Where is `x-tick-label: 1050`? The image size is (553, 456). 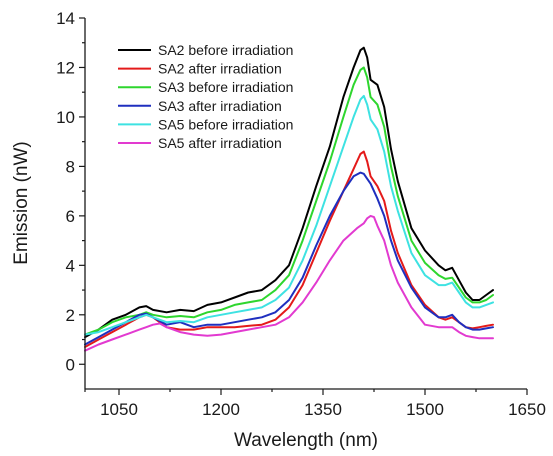
x-tick-label: 1050 is located at coordinates (119, 409).